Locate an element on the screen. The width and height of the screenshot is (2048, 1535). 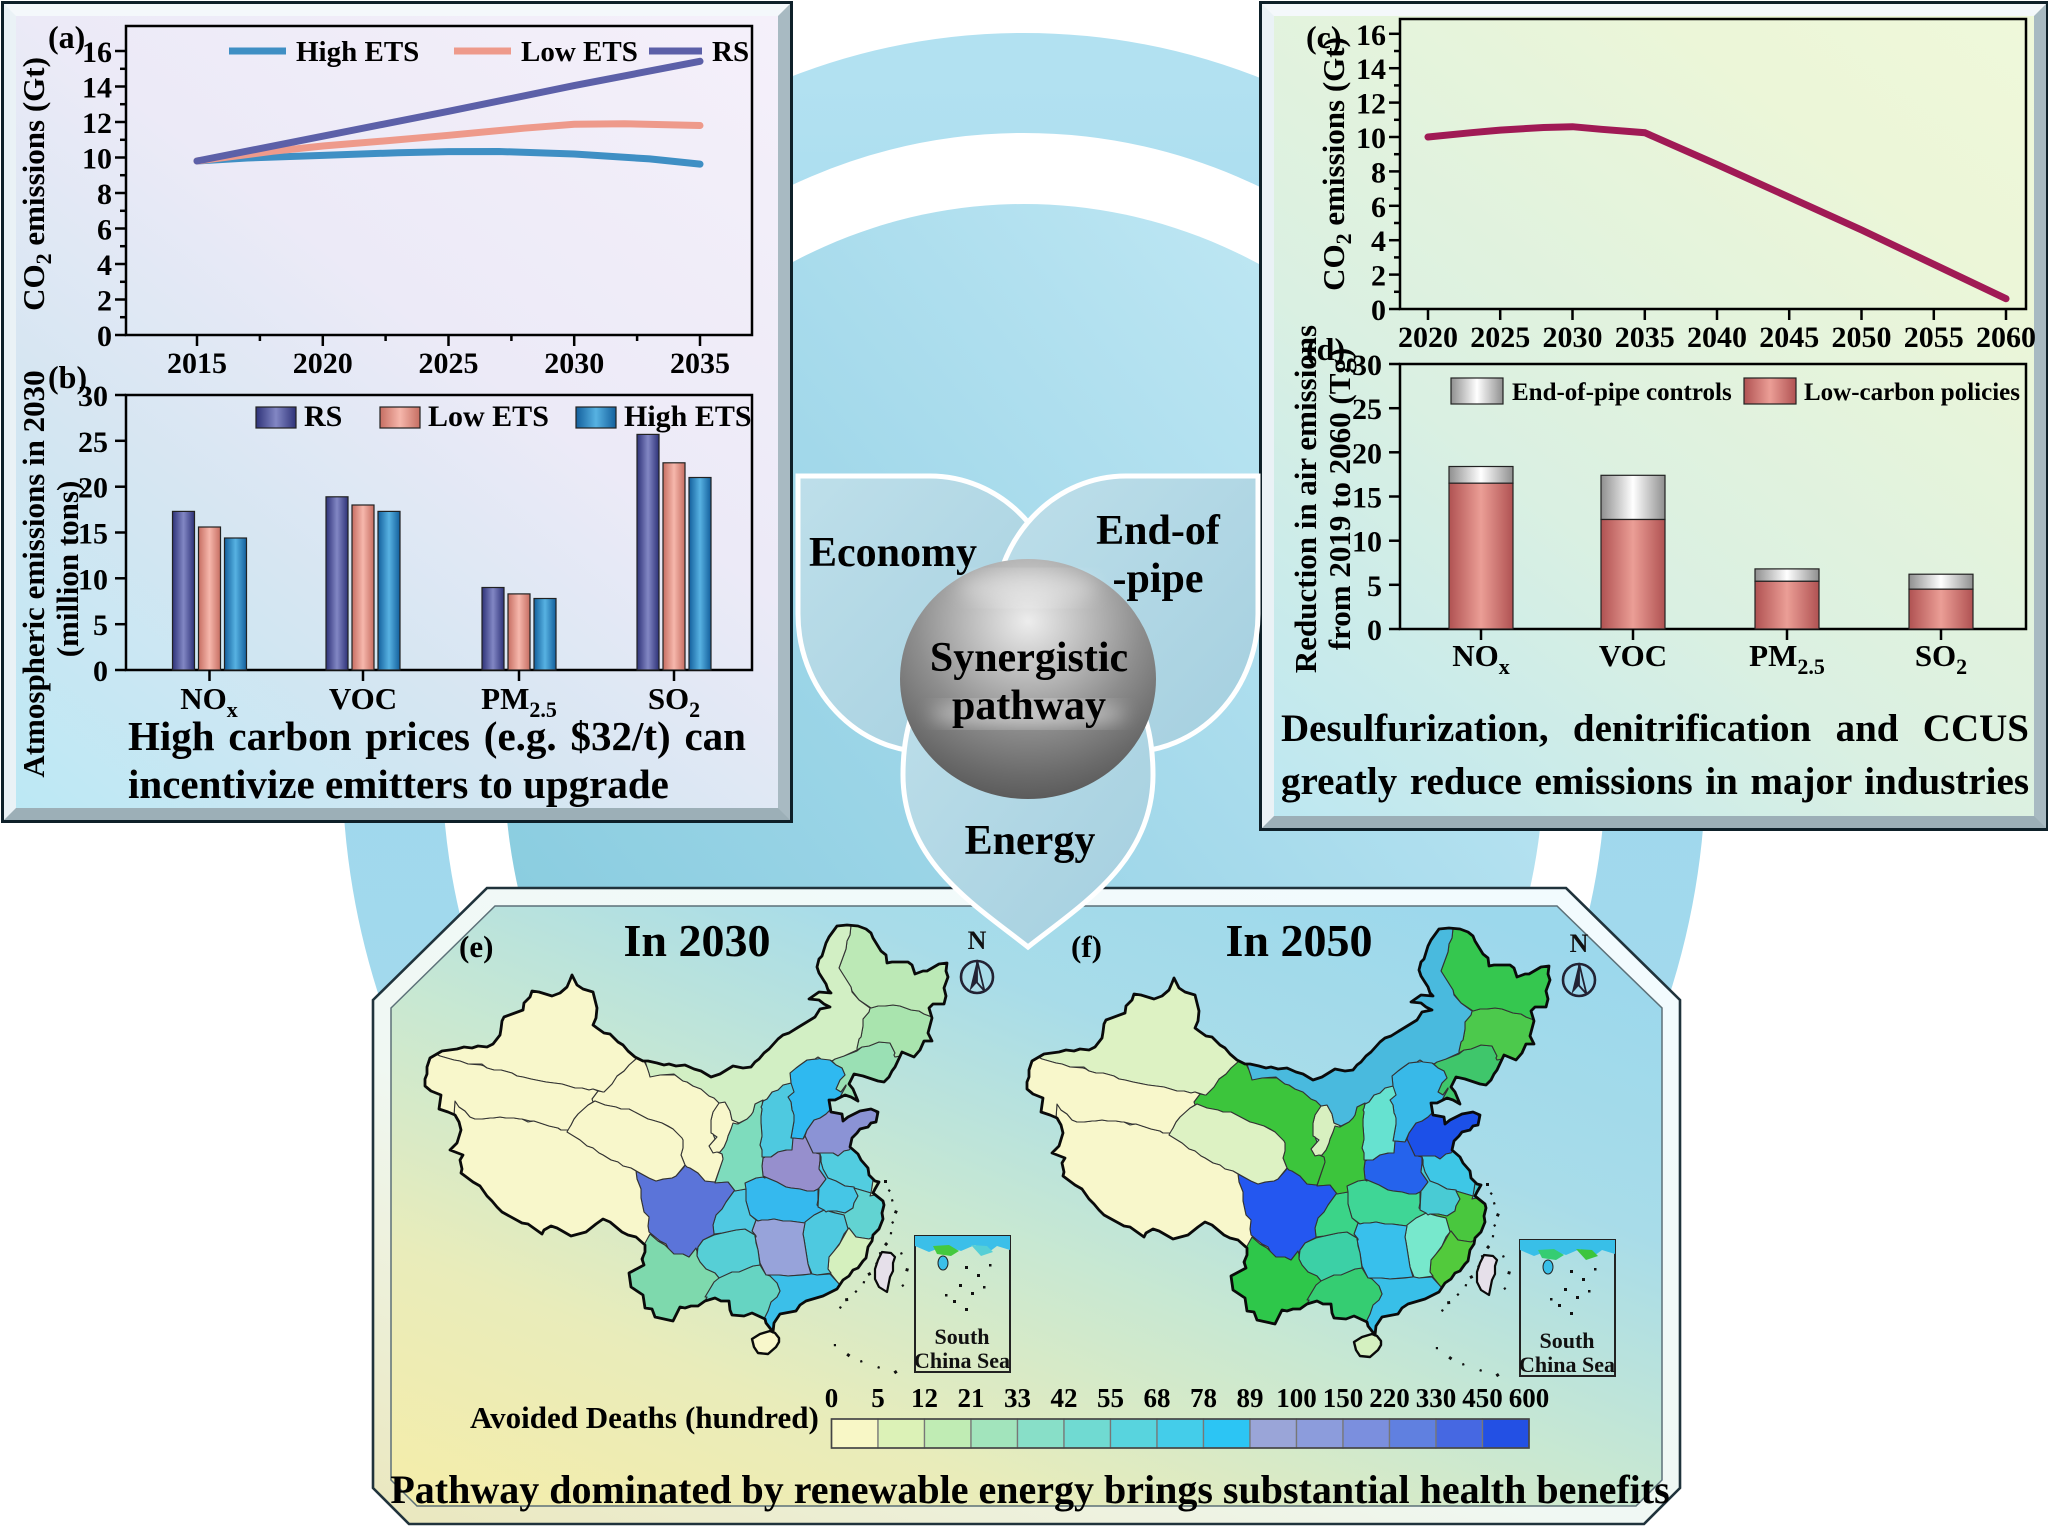
svg-text: End-of is located at coordinates (1158, 531).